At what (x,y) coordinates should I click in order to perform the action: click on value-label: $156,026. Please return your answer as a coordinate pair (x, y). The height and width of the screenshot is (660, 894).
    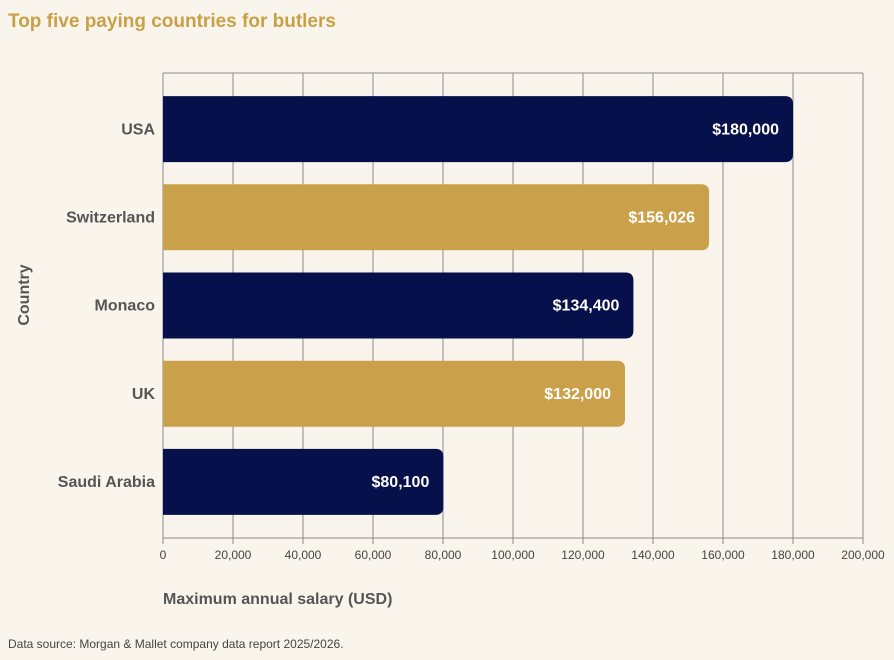
    Looking at the image, I should click on (661, 218).